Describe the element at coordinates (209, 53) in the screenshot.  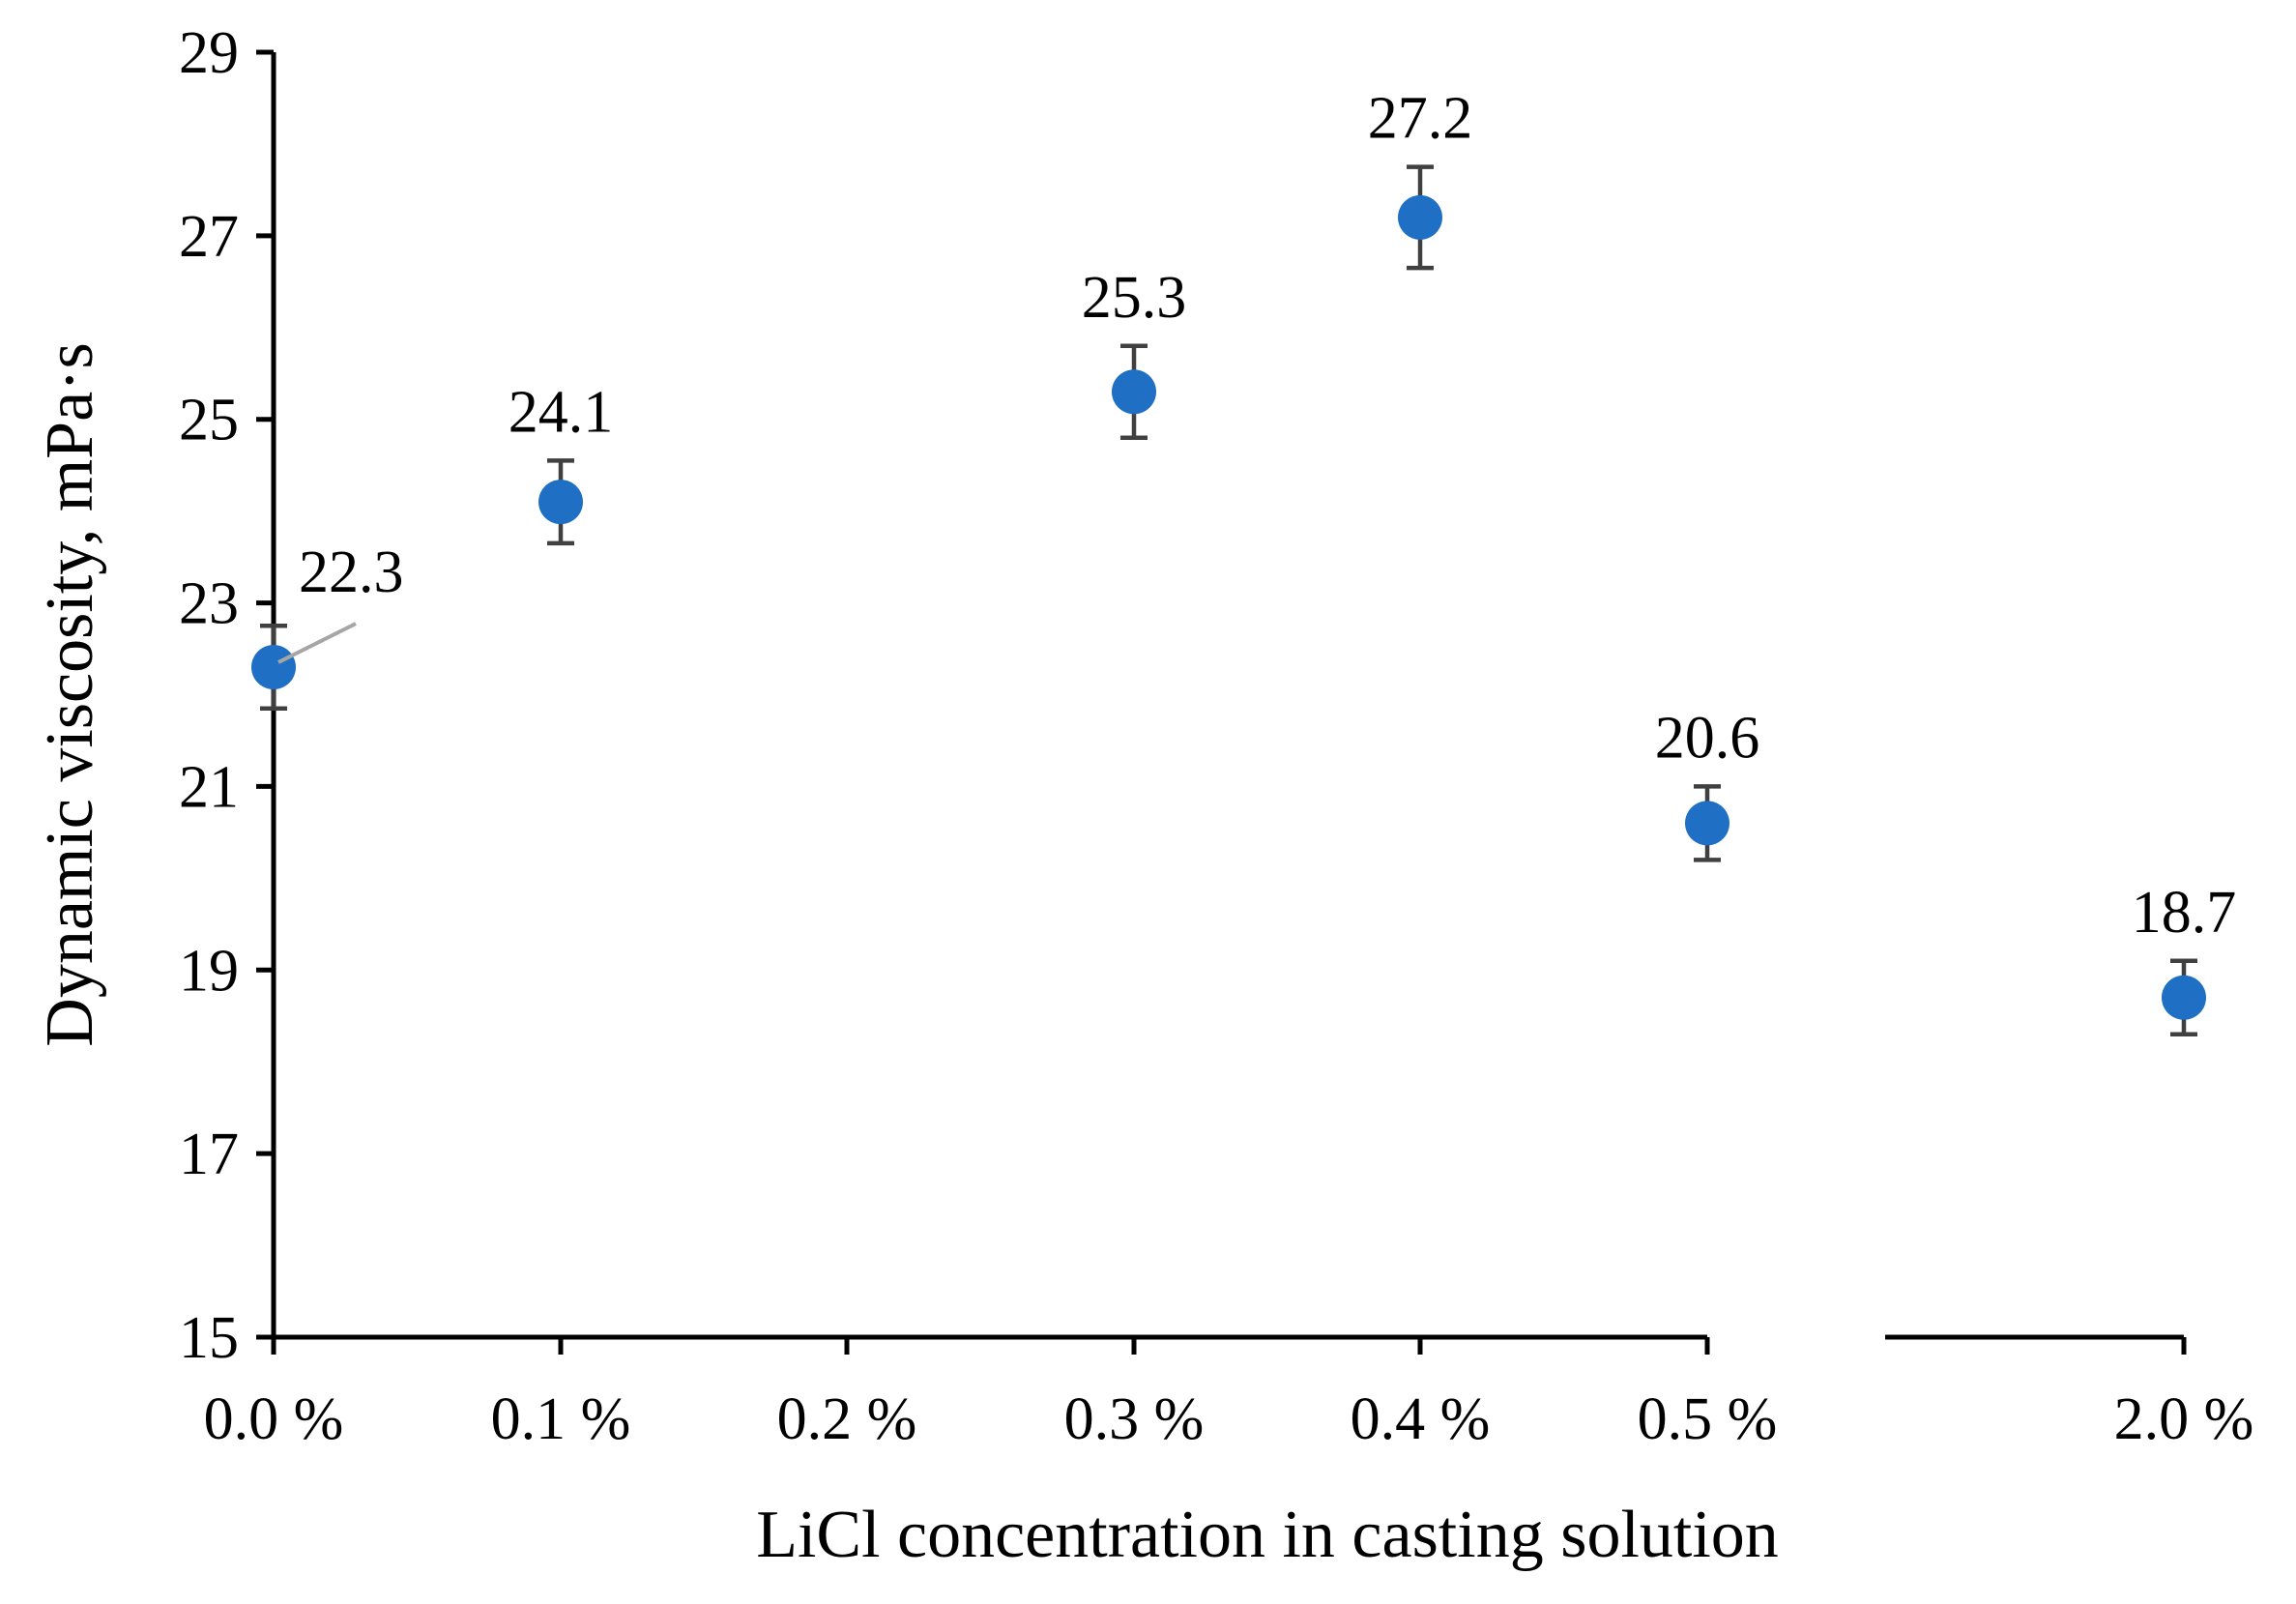
I see `y-tick-label: 29` at that location.